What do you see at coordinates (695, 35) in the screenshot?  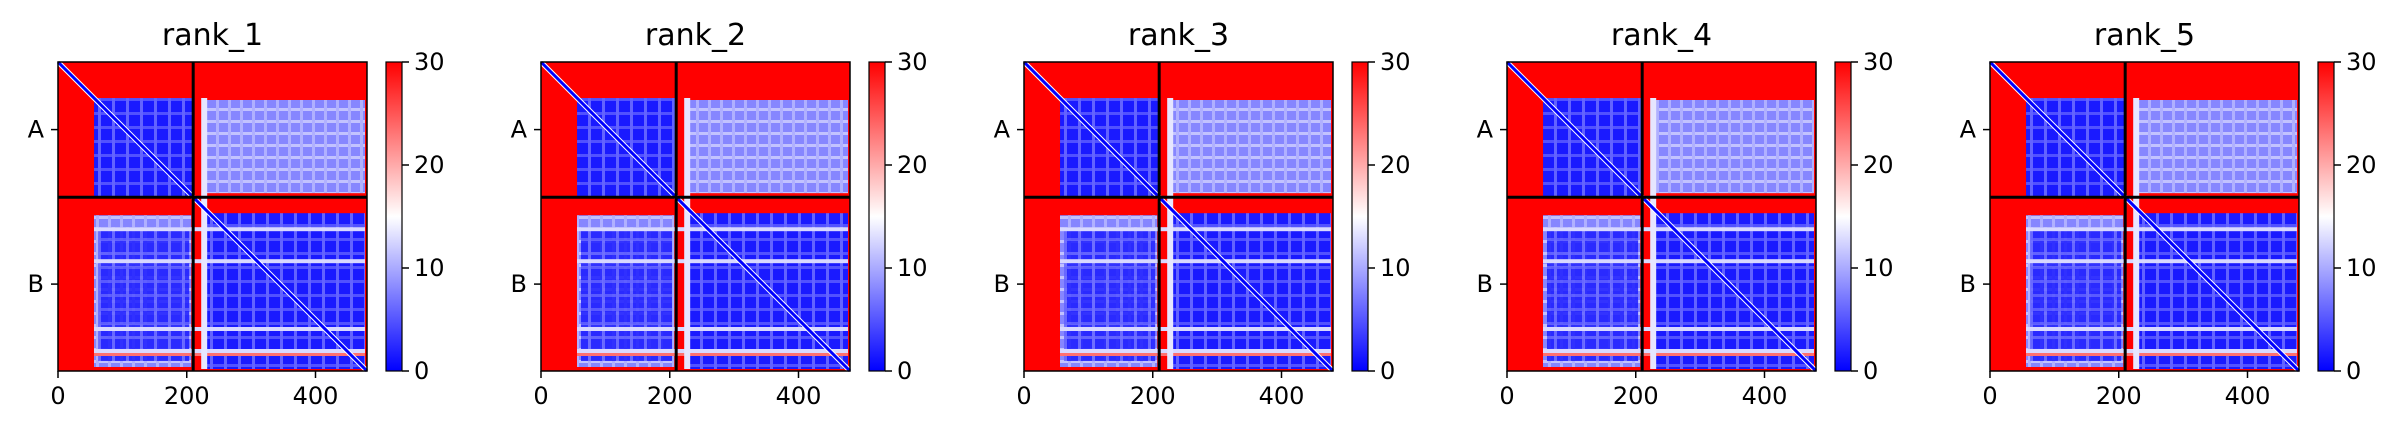 I see `panel-title: rank_2` at bounding box center [695, 35].